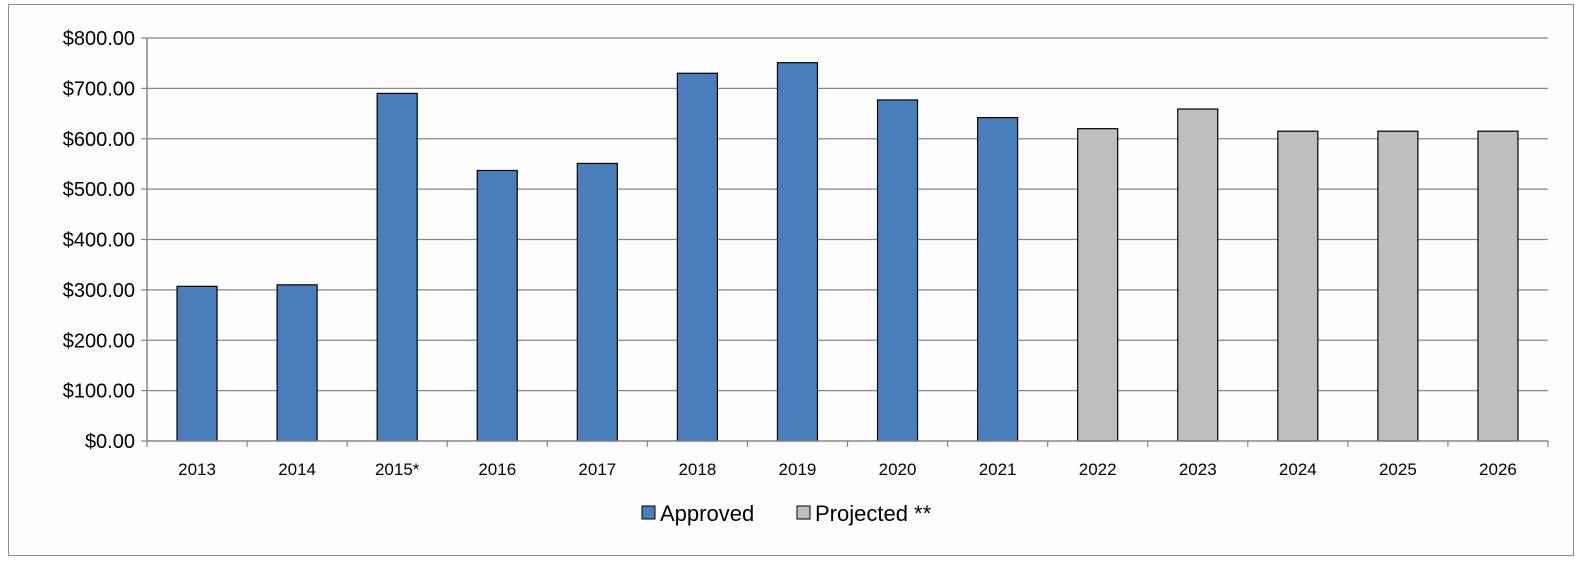 The height and width of the screenshot is (563, 1585). I want to click on x-tick-label: 2019, so click(798, 469).